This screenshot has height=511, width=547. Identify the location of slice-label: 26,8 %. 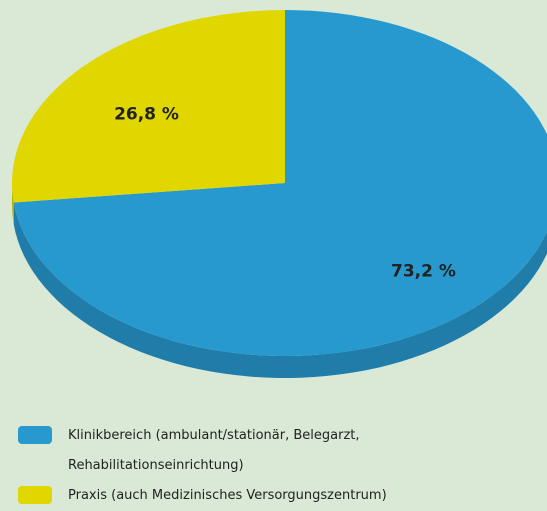
(146, 115).